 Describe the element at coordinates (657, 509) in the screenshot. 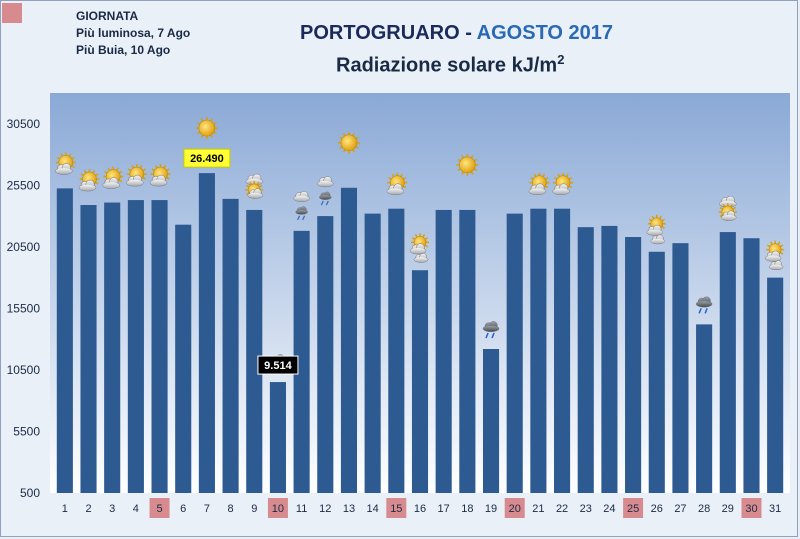

I see `x-tick-label: 26` at that location.